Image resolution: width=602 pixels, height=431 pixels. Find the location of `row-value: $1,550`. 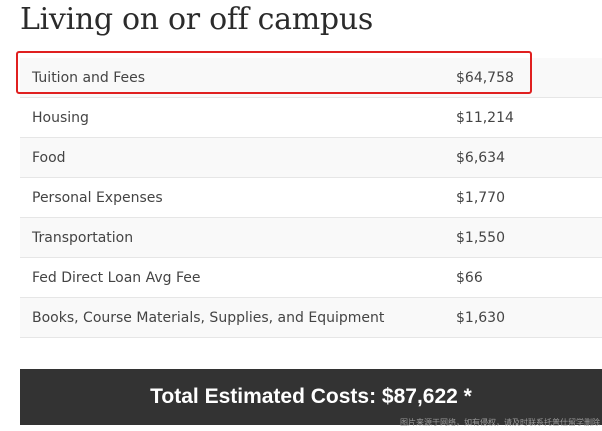

row-value: $1,550 is located at coordinates (480, 237).